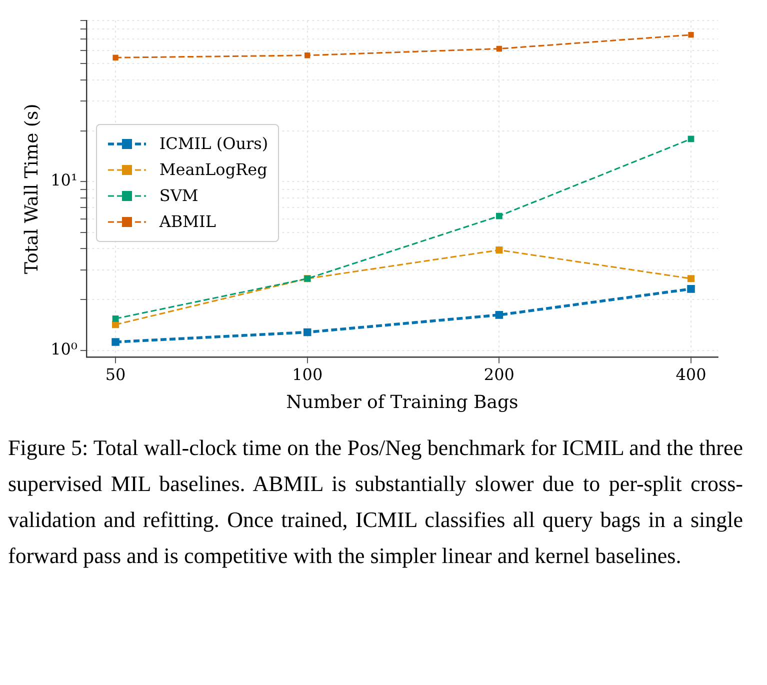  I want to click on legend-label: ABMIL, so click(187, 222).